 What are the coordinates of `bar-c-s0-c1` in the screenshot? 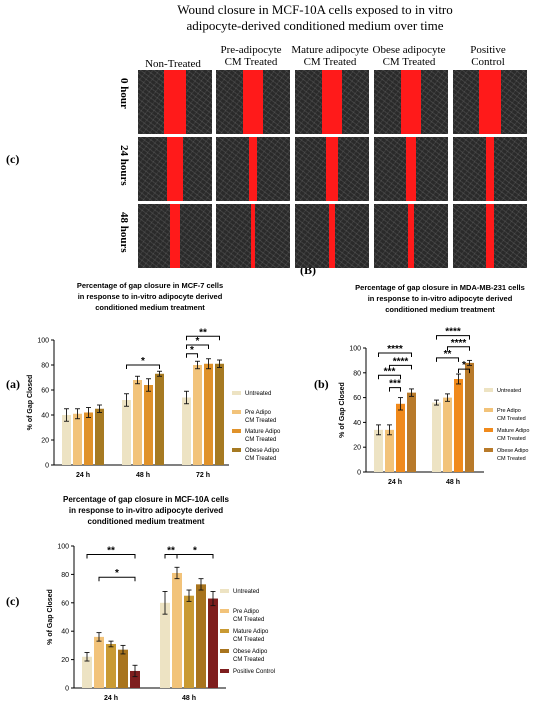 It's located at (165, 645).